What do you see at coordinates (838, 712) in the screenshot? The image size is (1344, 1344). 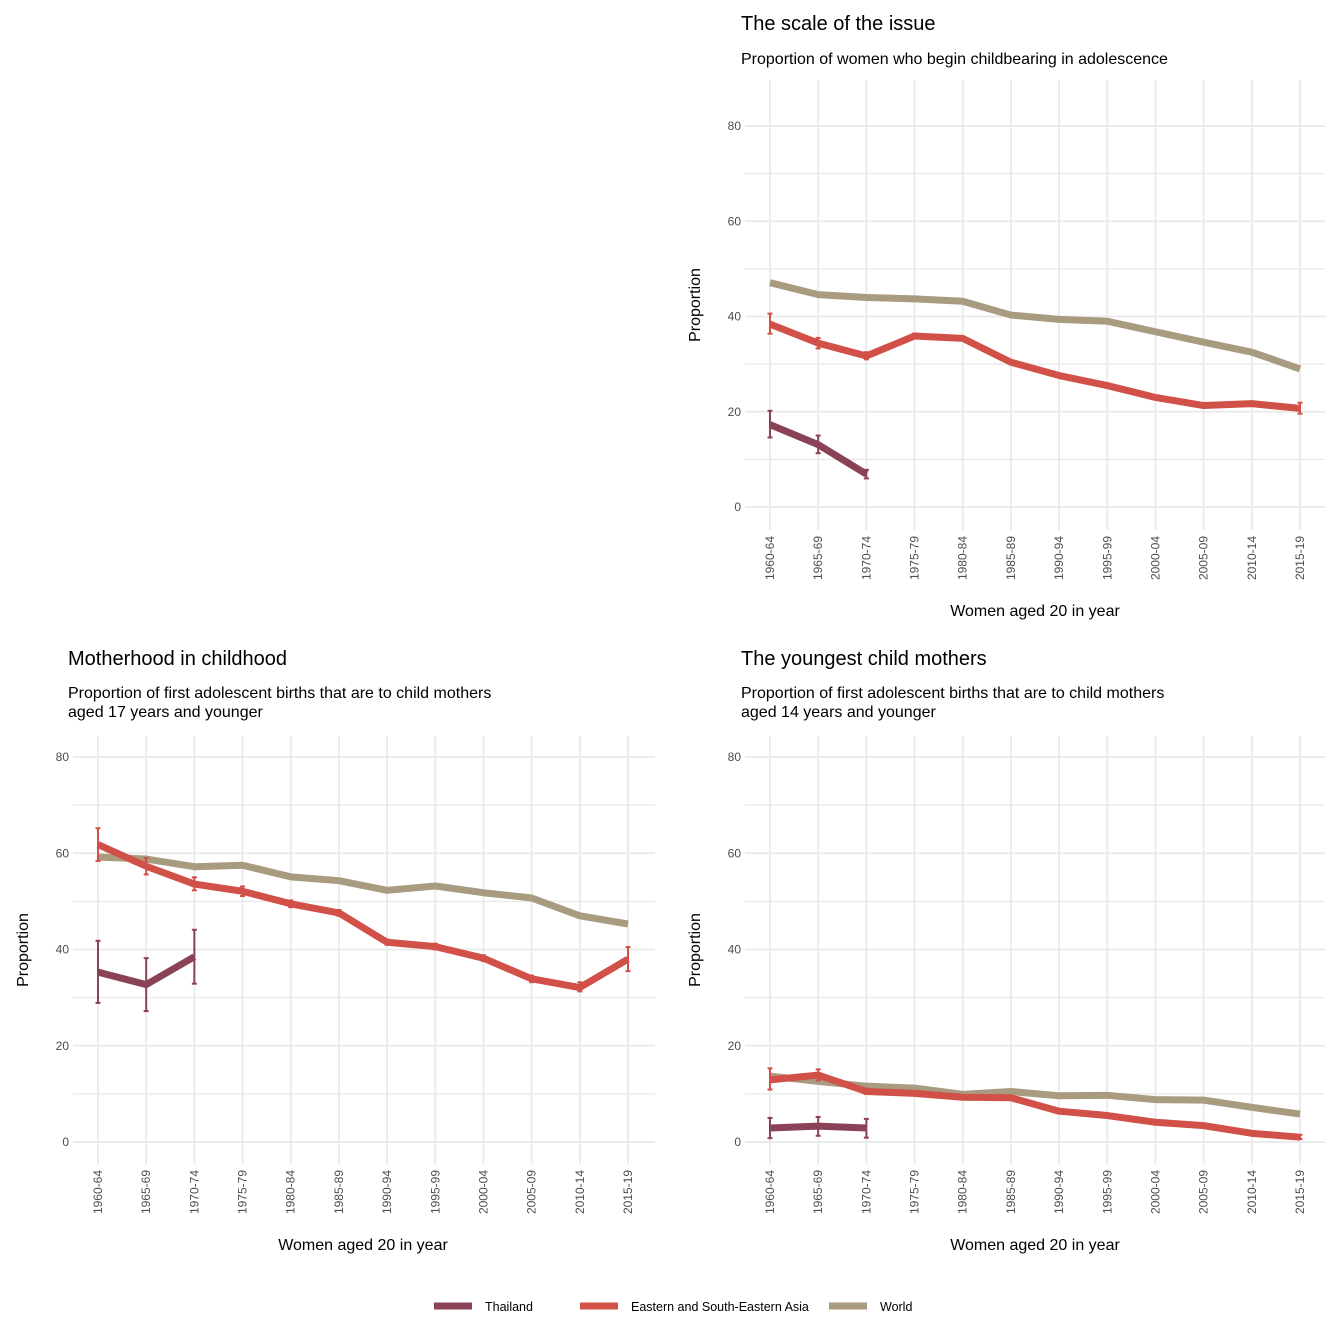 I see `panel-subtitle: aged 14 years and younger` at bounding box center [838, 712].